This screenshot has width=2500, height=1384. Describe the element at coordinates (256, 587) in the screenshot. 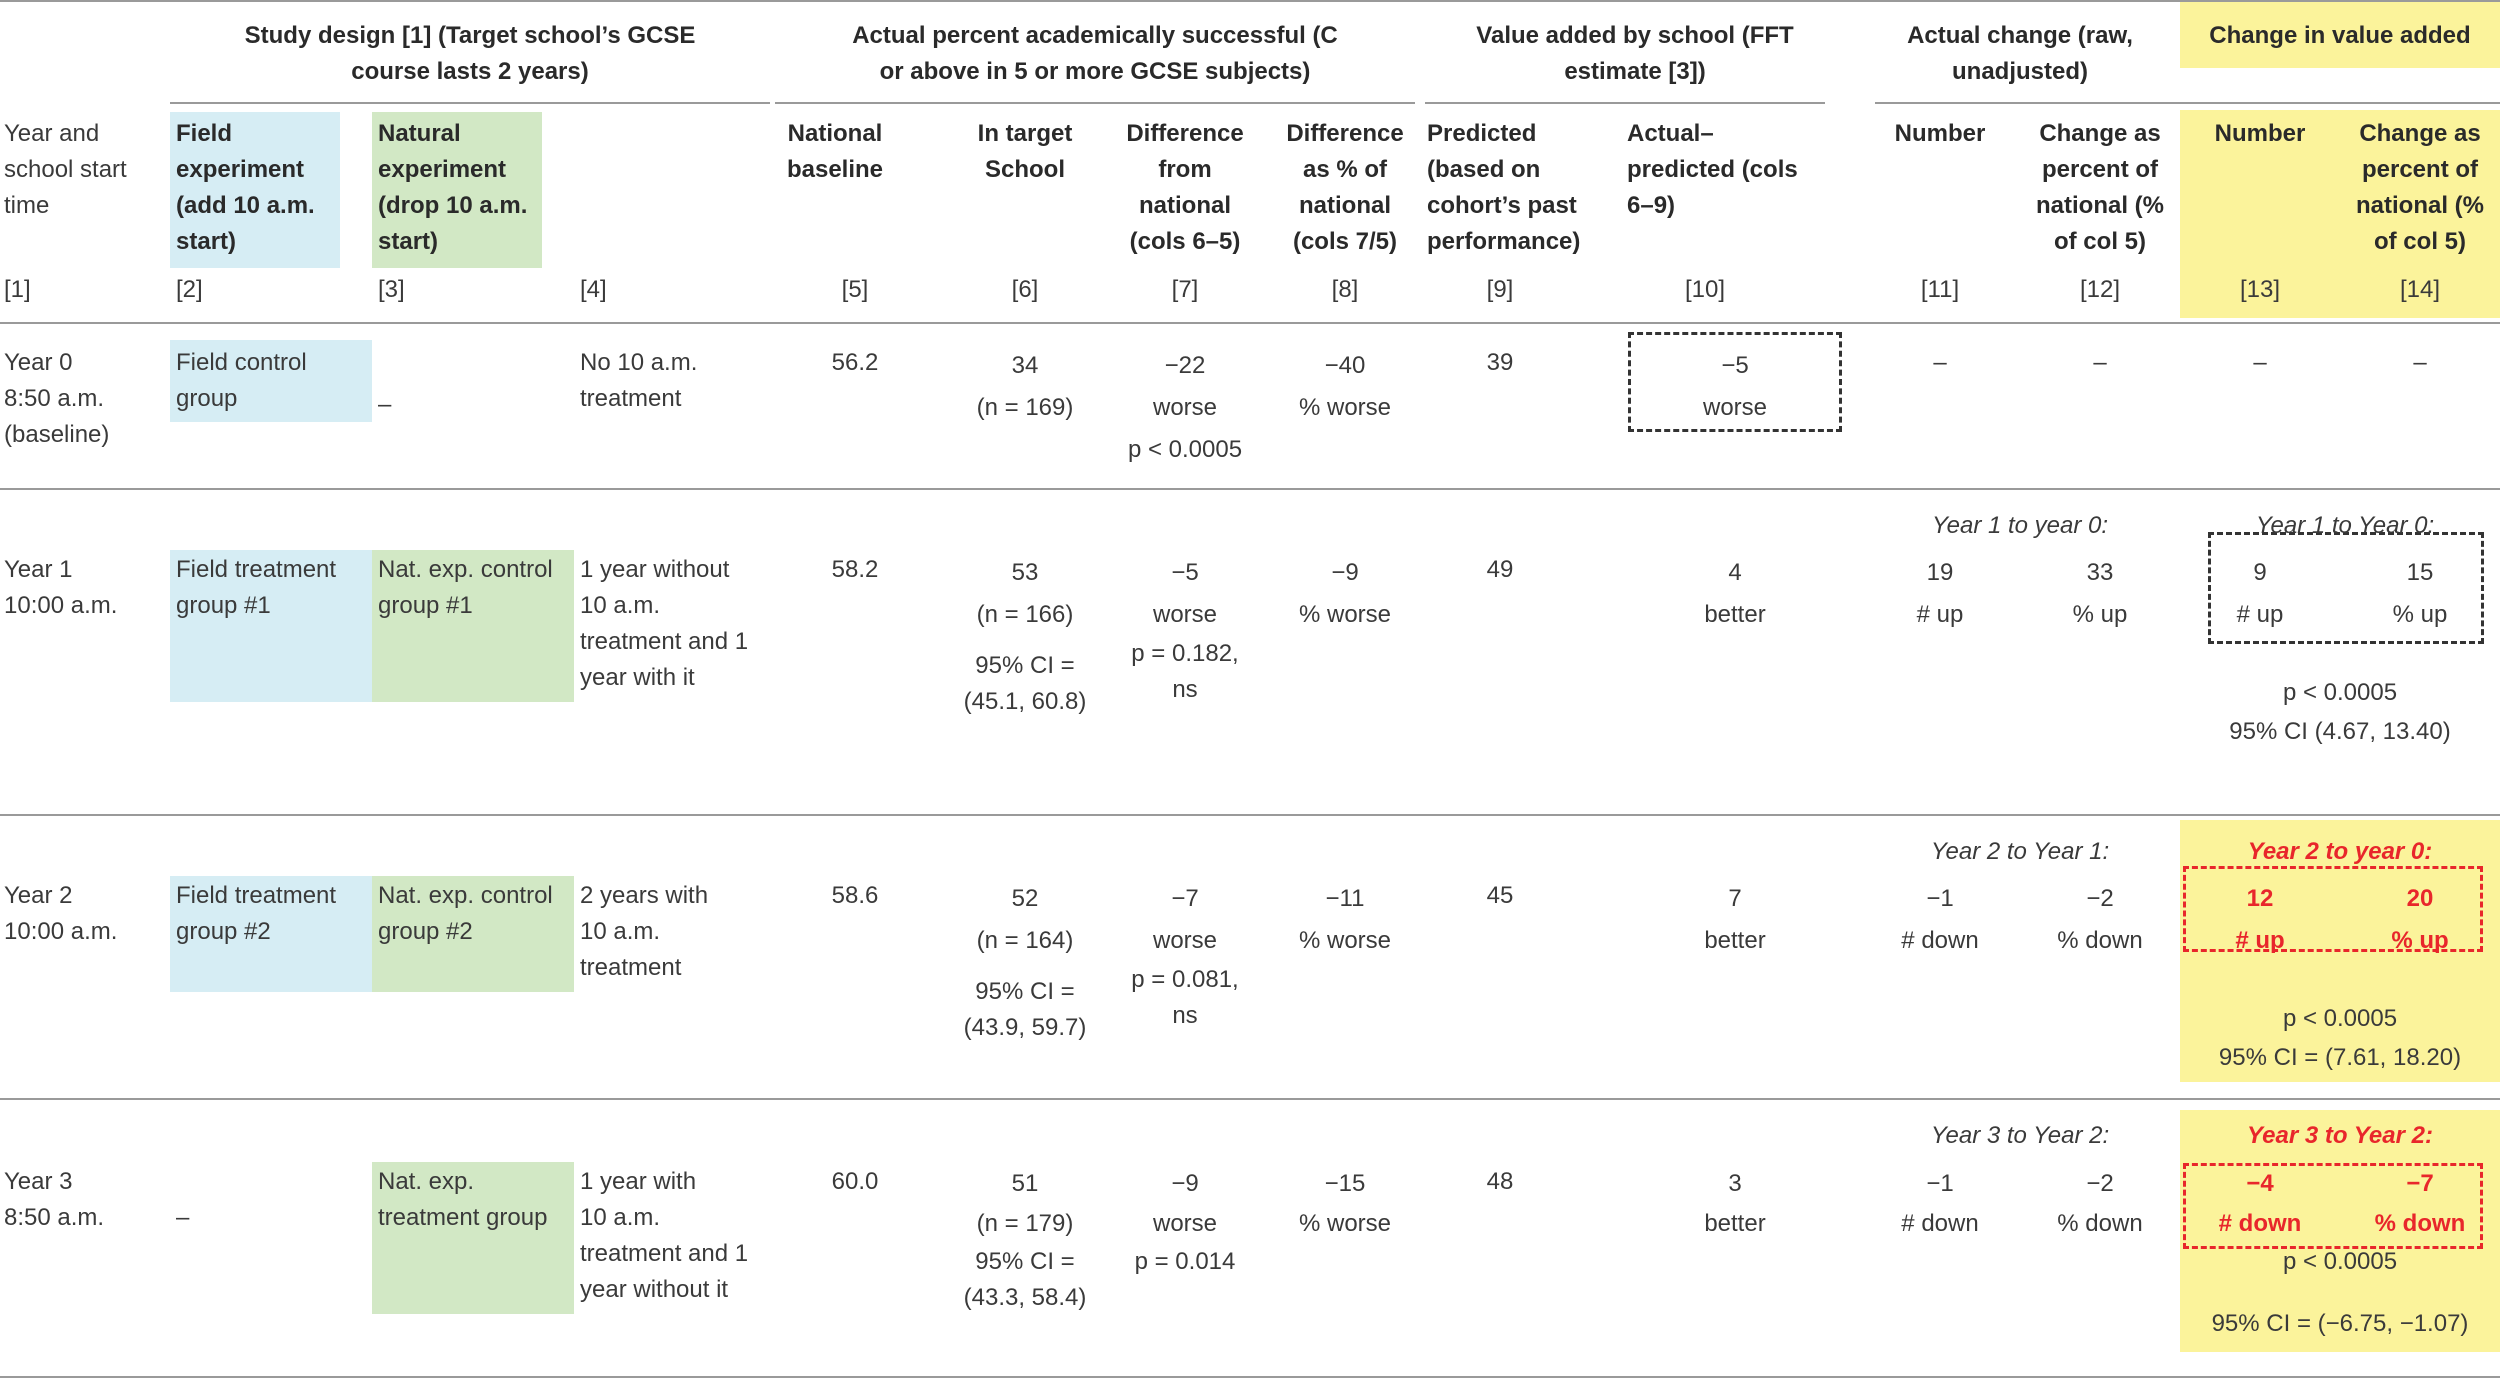

I see `row1-field: Field treatment group #1` at that location.